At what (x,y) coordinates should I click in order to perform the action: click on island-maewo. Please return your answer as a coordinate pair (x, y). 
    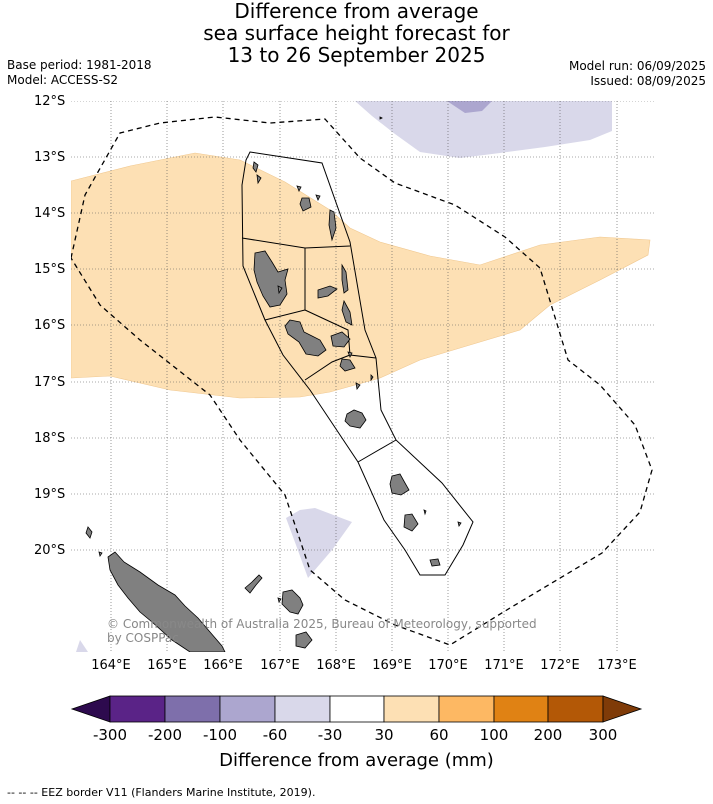
    Looking at the image, I should click on (332, 225).